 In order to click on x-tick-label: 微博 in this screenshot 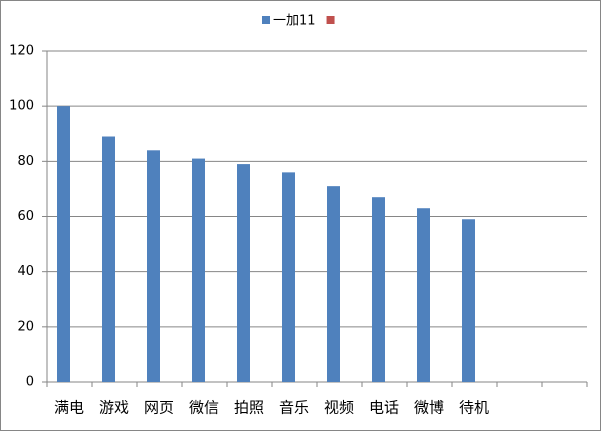, I will do `click(429, 408)`.